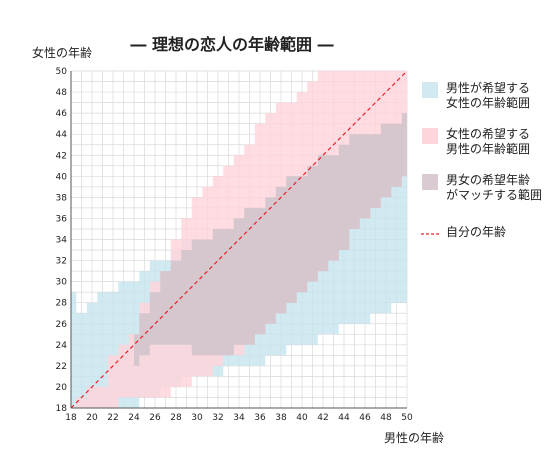  I want to click on x-tick-label: 18, so click(71, 418).